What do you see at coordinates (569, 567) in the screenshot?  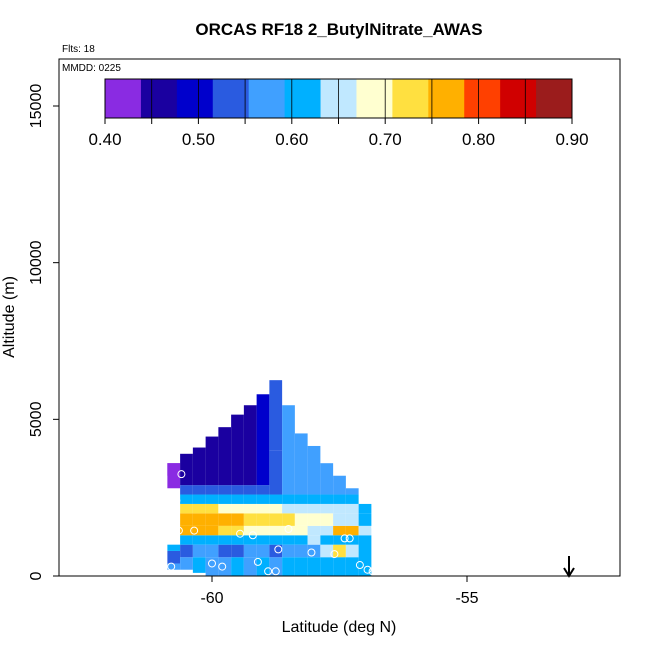 I see `arrow-marker` at bounding box center [569, 567].